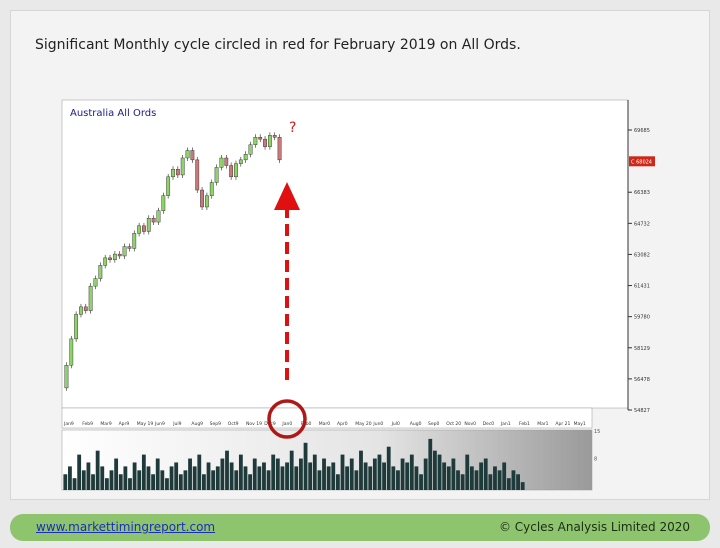 This screenshot has width=720, height=548. I want to click on y-tick-label: 64732, so click(642, 224).